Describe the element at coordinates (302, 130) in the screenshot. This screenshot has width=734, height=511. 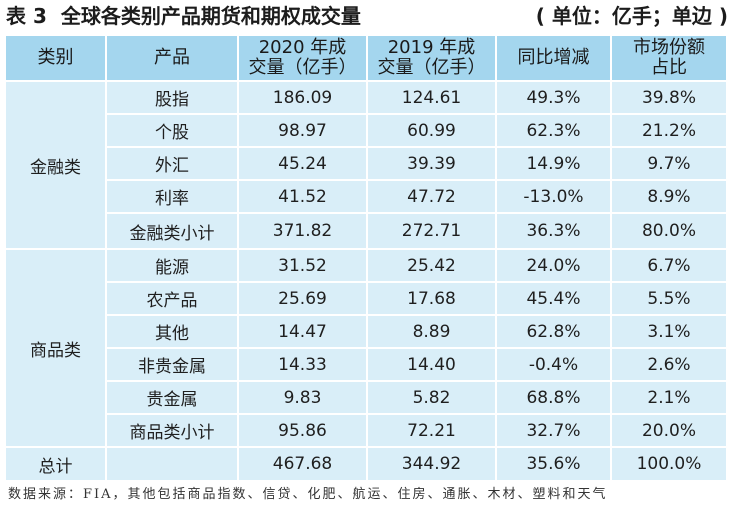
I see `volume-2020-cell: 98.97` at that location.